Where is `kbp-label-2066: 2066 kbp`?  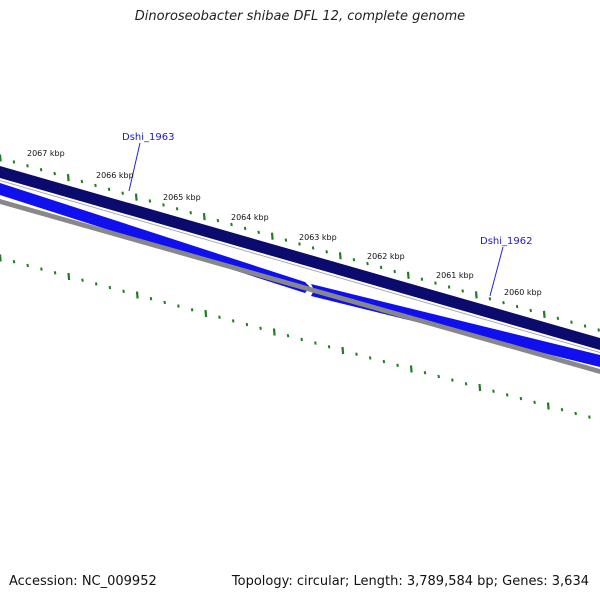 kbp-label-2066: 2066 kbp is located at coordinates (115, 175).